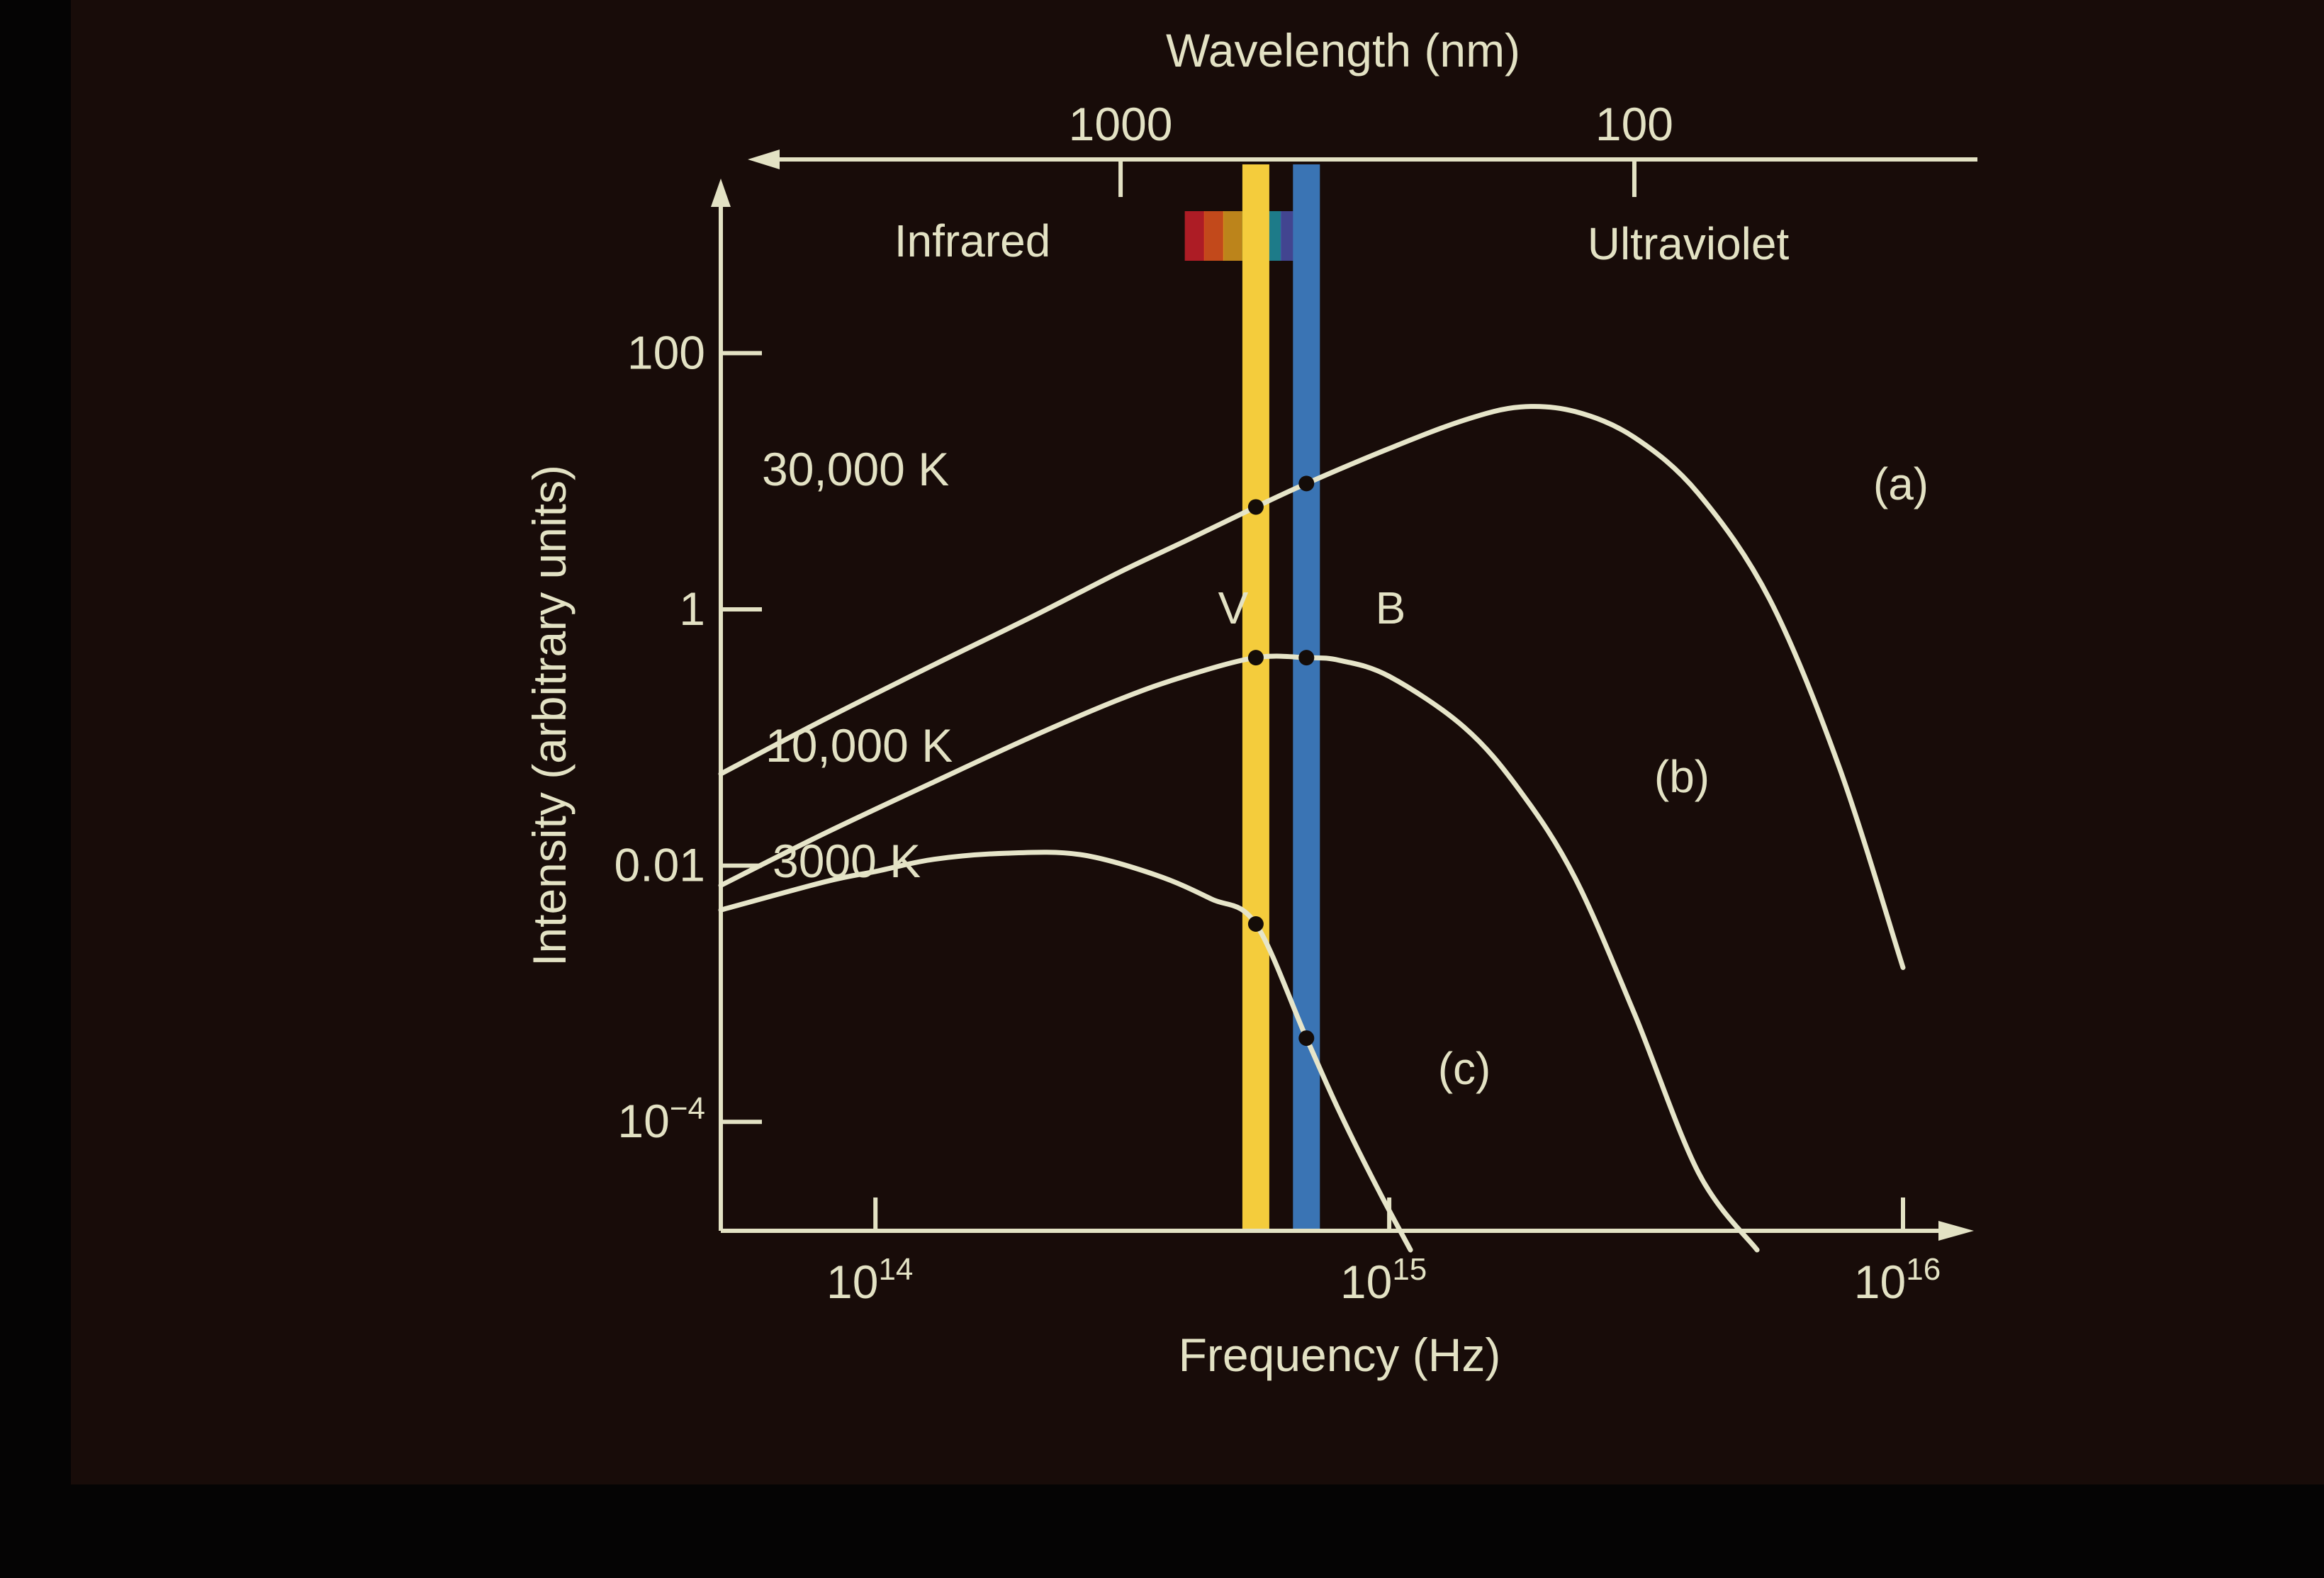 Image resolution: width=2324 pixels, height=1578 pixels. Describe the element at coordinates (859, 745) in the screenshot. I see `series-b-temperature-label: 10,000 K` at that location.